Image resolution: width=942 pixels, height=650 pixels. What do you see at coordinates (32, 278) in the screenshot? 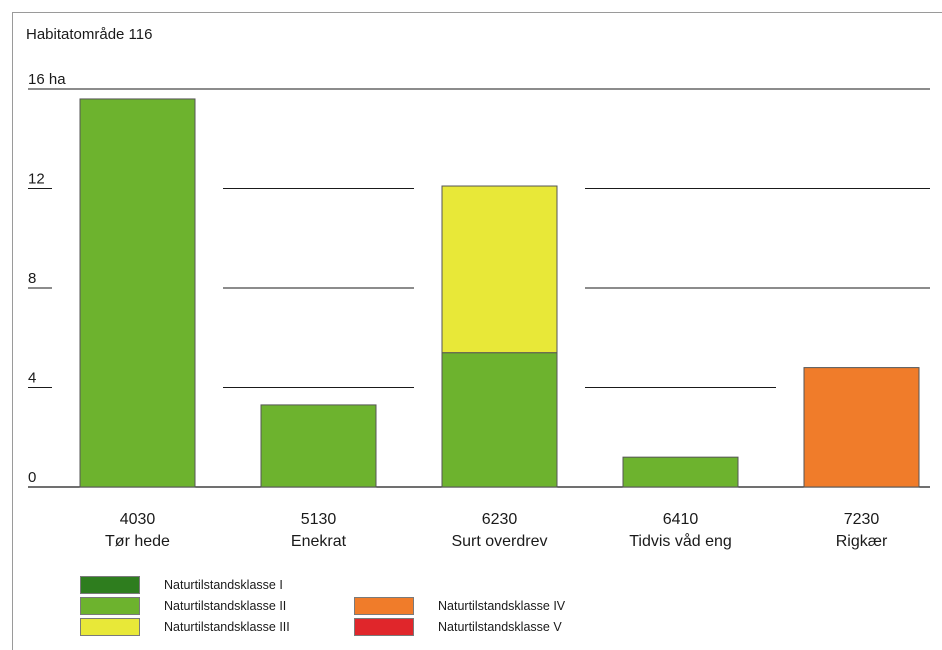
I see `y-tick-label: 8` at bounding box center [32, 278].